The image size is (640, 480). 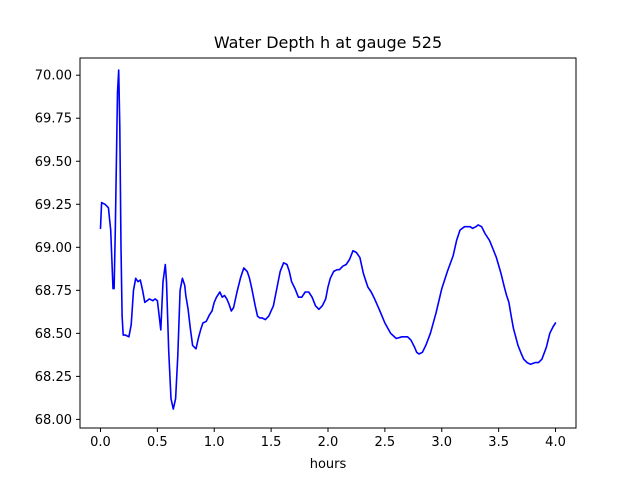 I want to click on x-tick-label: 0.5, so click(x=157, y=442).